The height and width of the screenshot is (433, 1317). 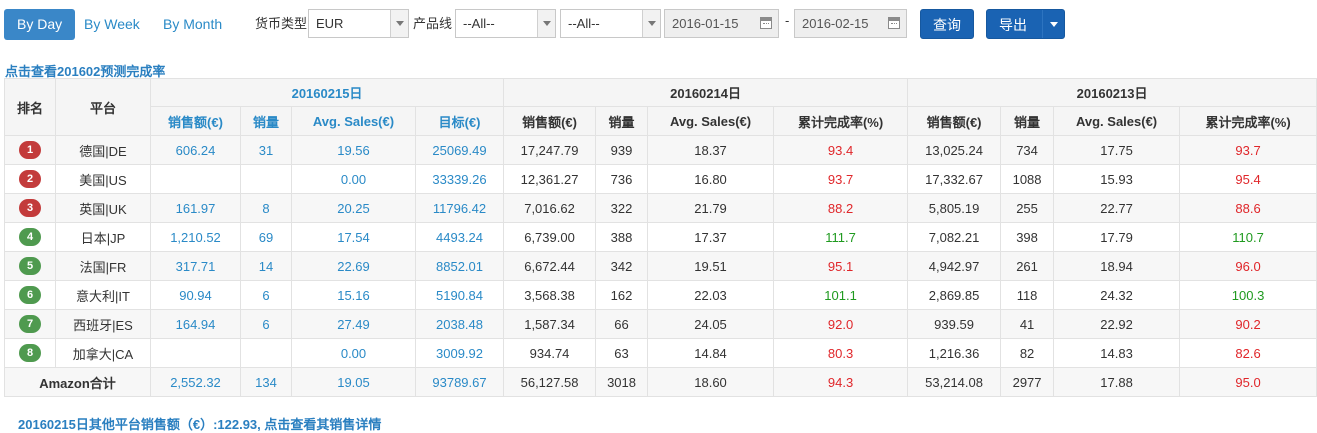 What do you see at coordinates (30, 150) in the screenshot?
I see `rank-cell: 1` at bounding box center [30, 150].